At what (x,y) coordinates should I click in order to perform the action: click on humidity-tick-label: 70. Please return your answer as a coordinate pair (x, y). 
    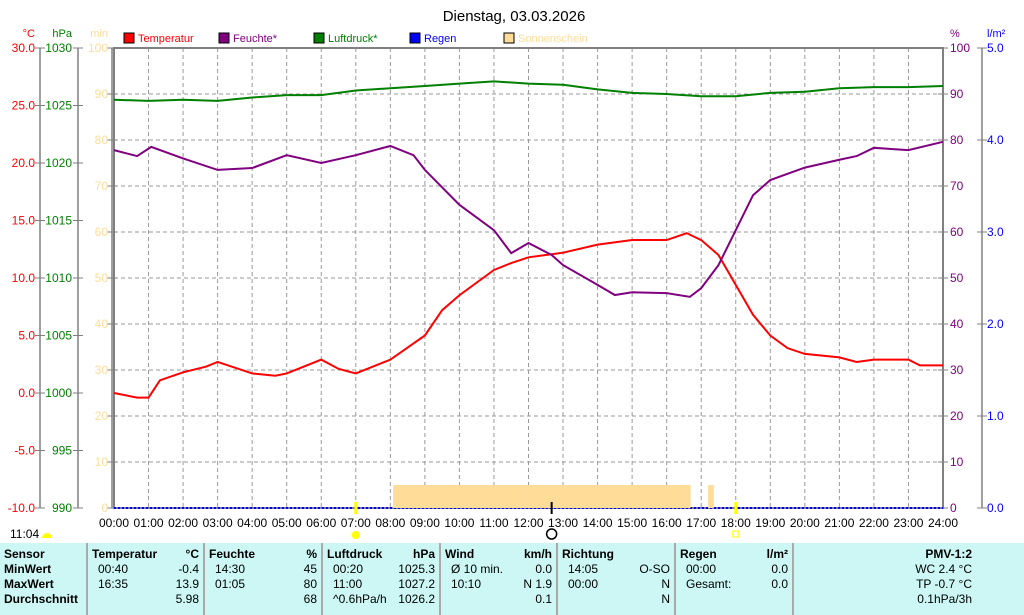
    Looking at the image, I should click on (957, 186).